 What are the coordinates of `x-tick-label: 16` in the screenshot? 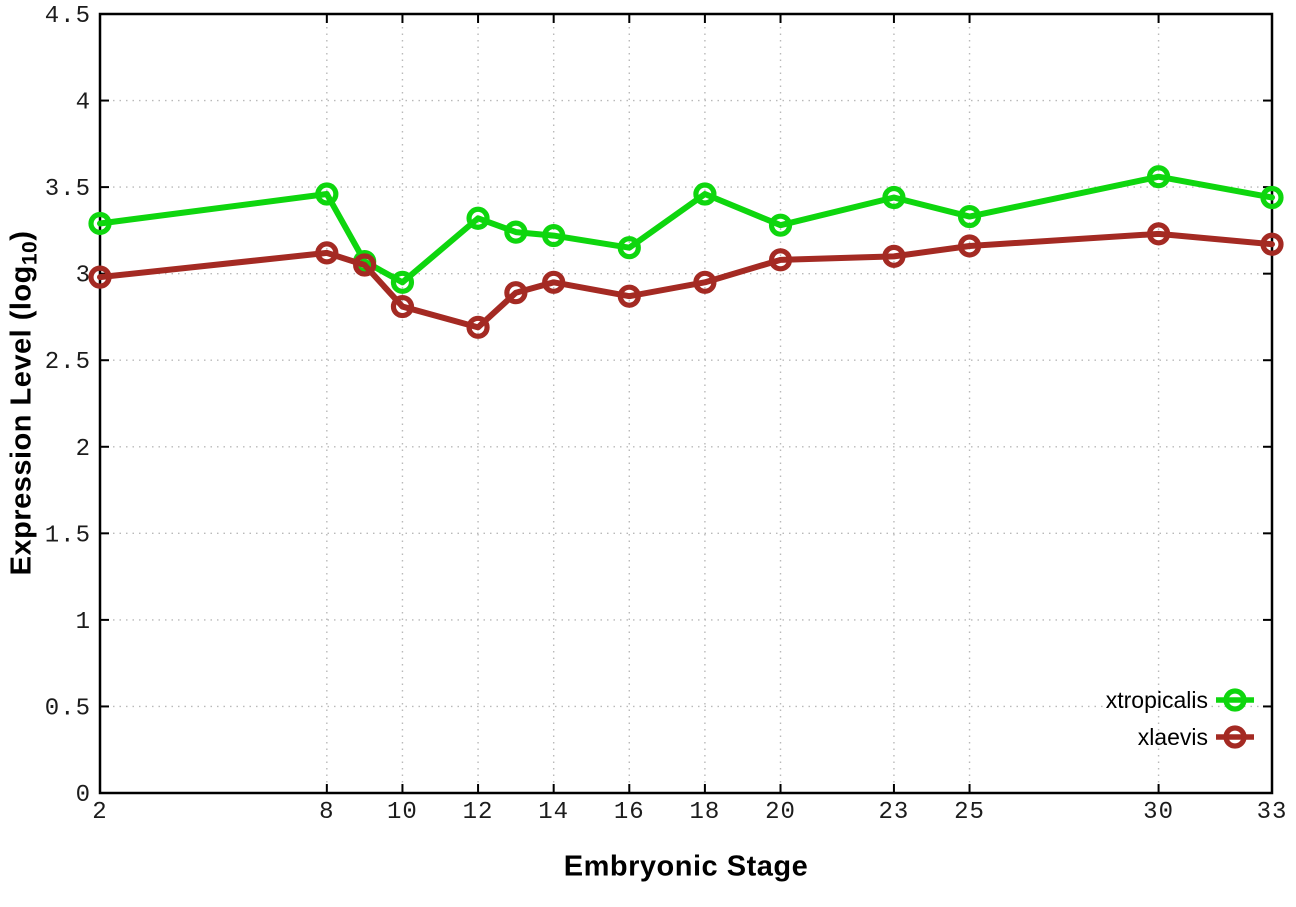 It's located at (629, 812).